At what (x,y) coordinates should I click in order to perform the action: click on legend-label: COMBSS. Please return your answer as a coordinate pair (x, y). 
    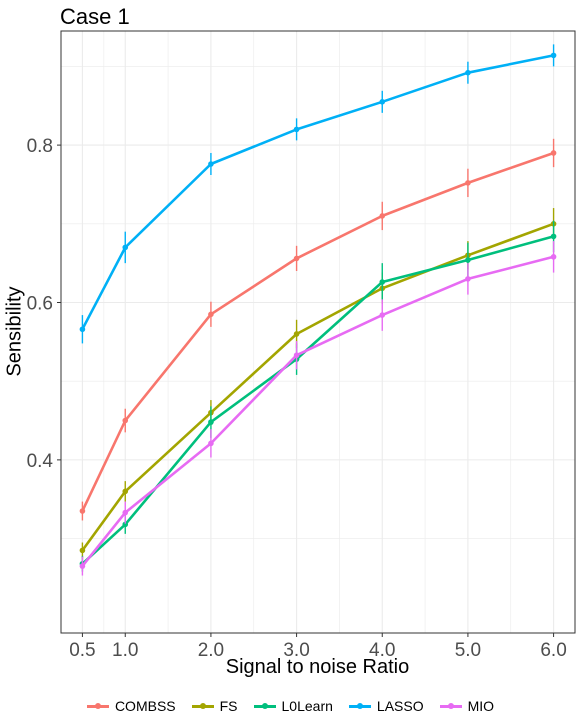
    Looking at the image, I should click on (145, 706).